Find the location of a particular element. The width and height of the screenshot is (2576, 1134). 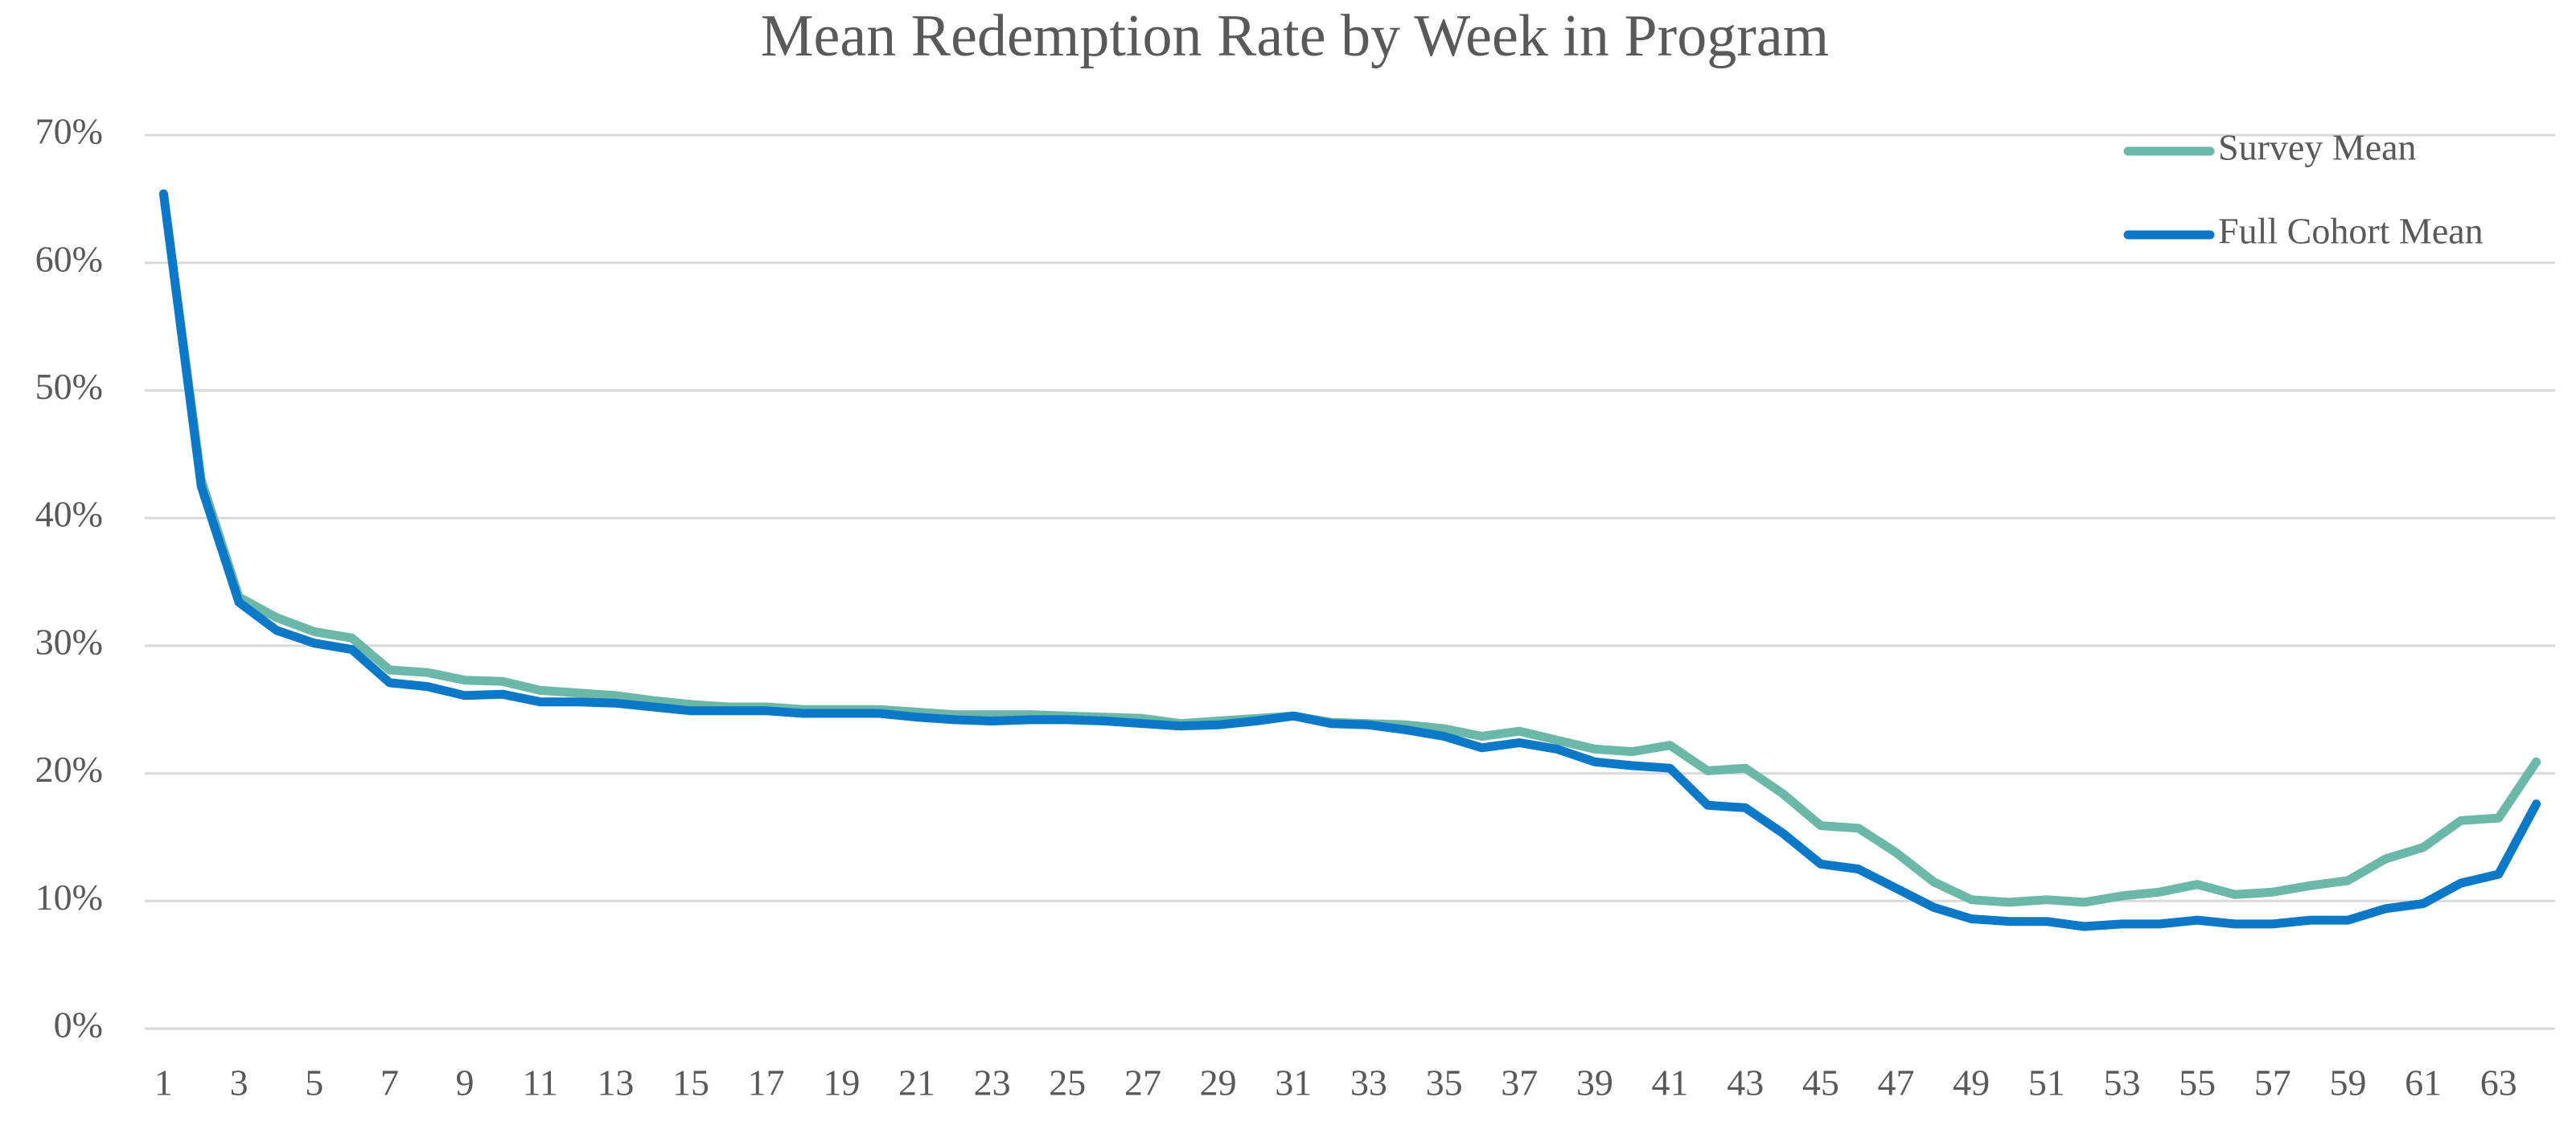

y-tick-label: 50% is located at coordinates (69, 387).